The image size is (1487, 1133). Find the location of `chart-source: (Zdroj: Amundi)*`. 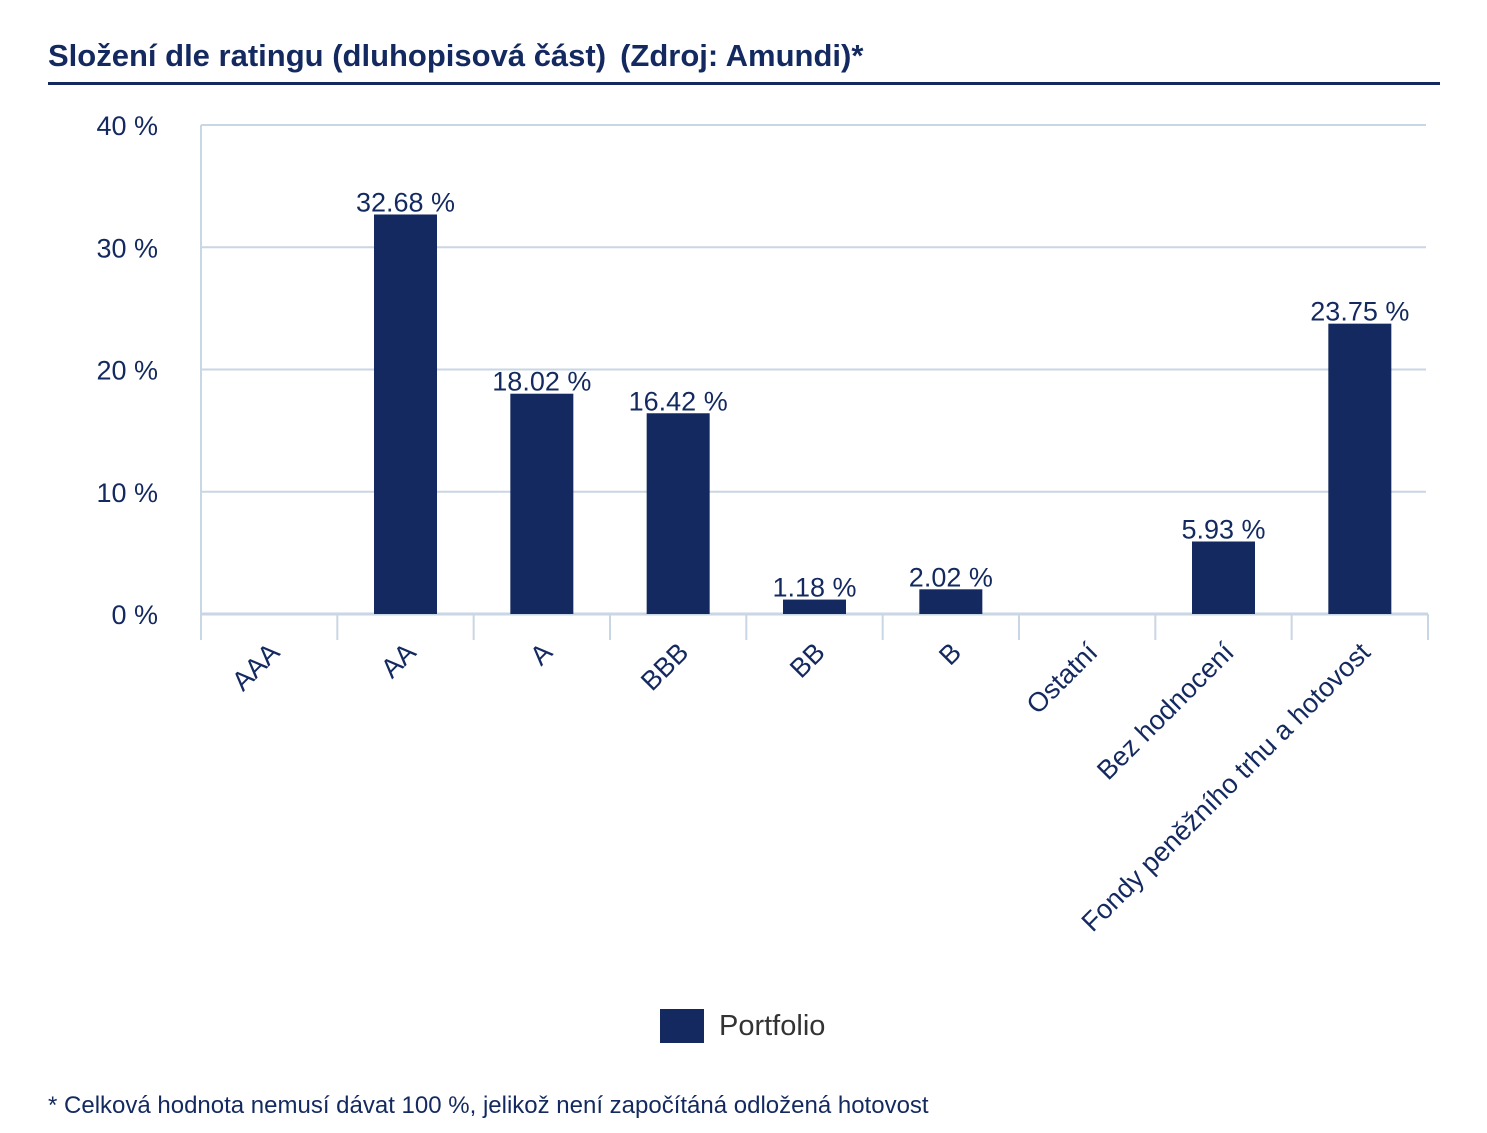

chart-source: (Zdroj: Amundi)* is located at coordinates (742, 55).